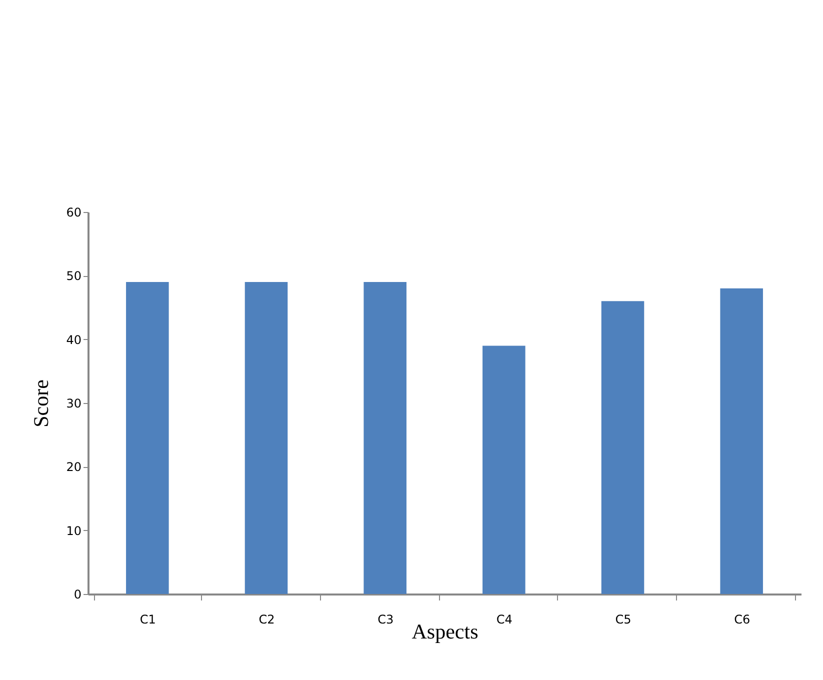 The image size is (823, 680). I want to click on y-tick-label: 30, so click(74, 403).